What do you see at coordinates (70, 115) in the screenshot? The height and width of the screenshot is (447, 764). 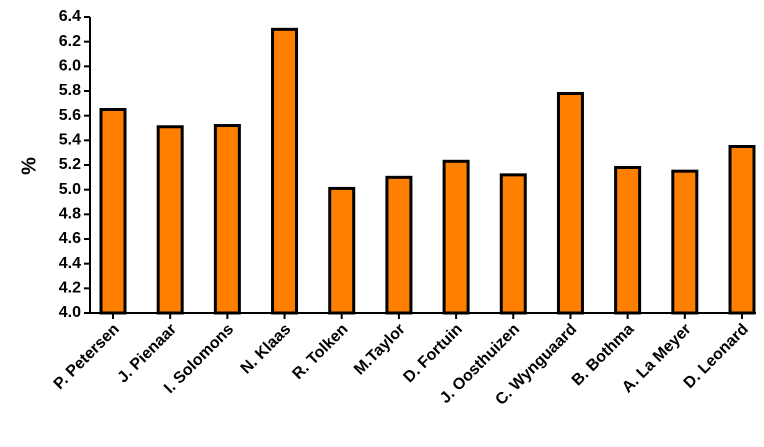 I see `y-tick-label: 5.6` at bounding box center [70, 115].